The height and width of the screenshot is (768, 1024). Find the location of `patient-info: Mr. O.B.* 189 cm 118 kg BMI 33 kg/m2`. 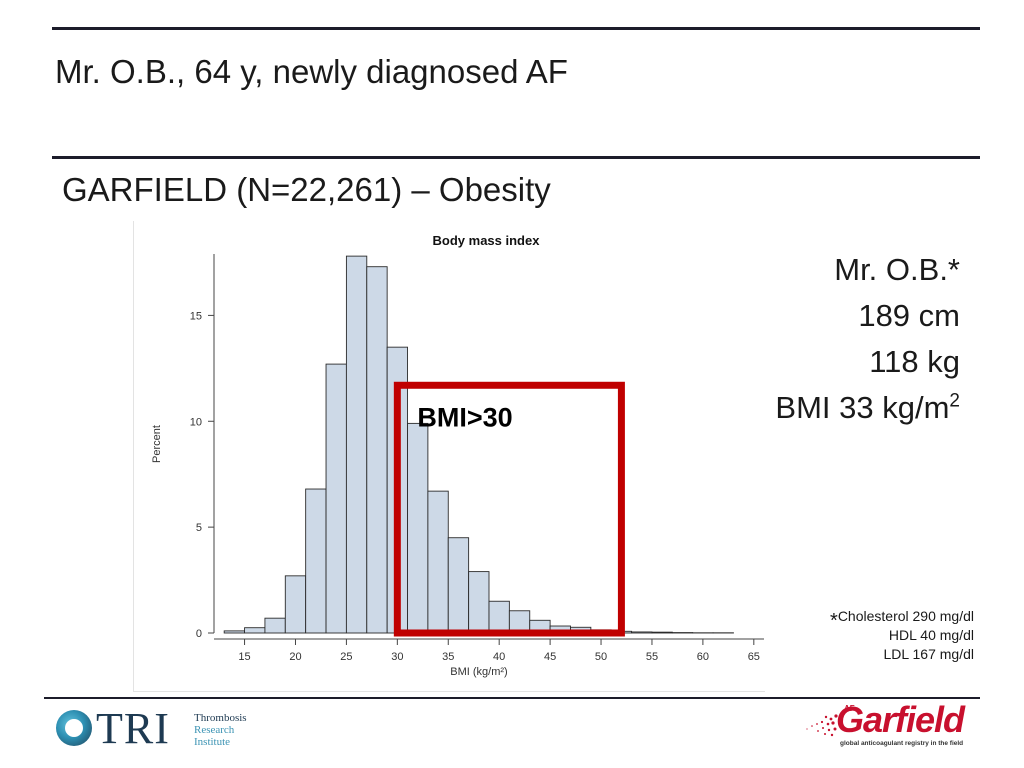

patient-info: Mr. O.B.* 189 cm 118 kg BMI 33 kg/m2 is located at coordinates (867, 339).